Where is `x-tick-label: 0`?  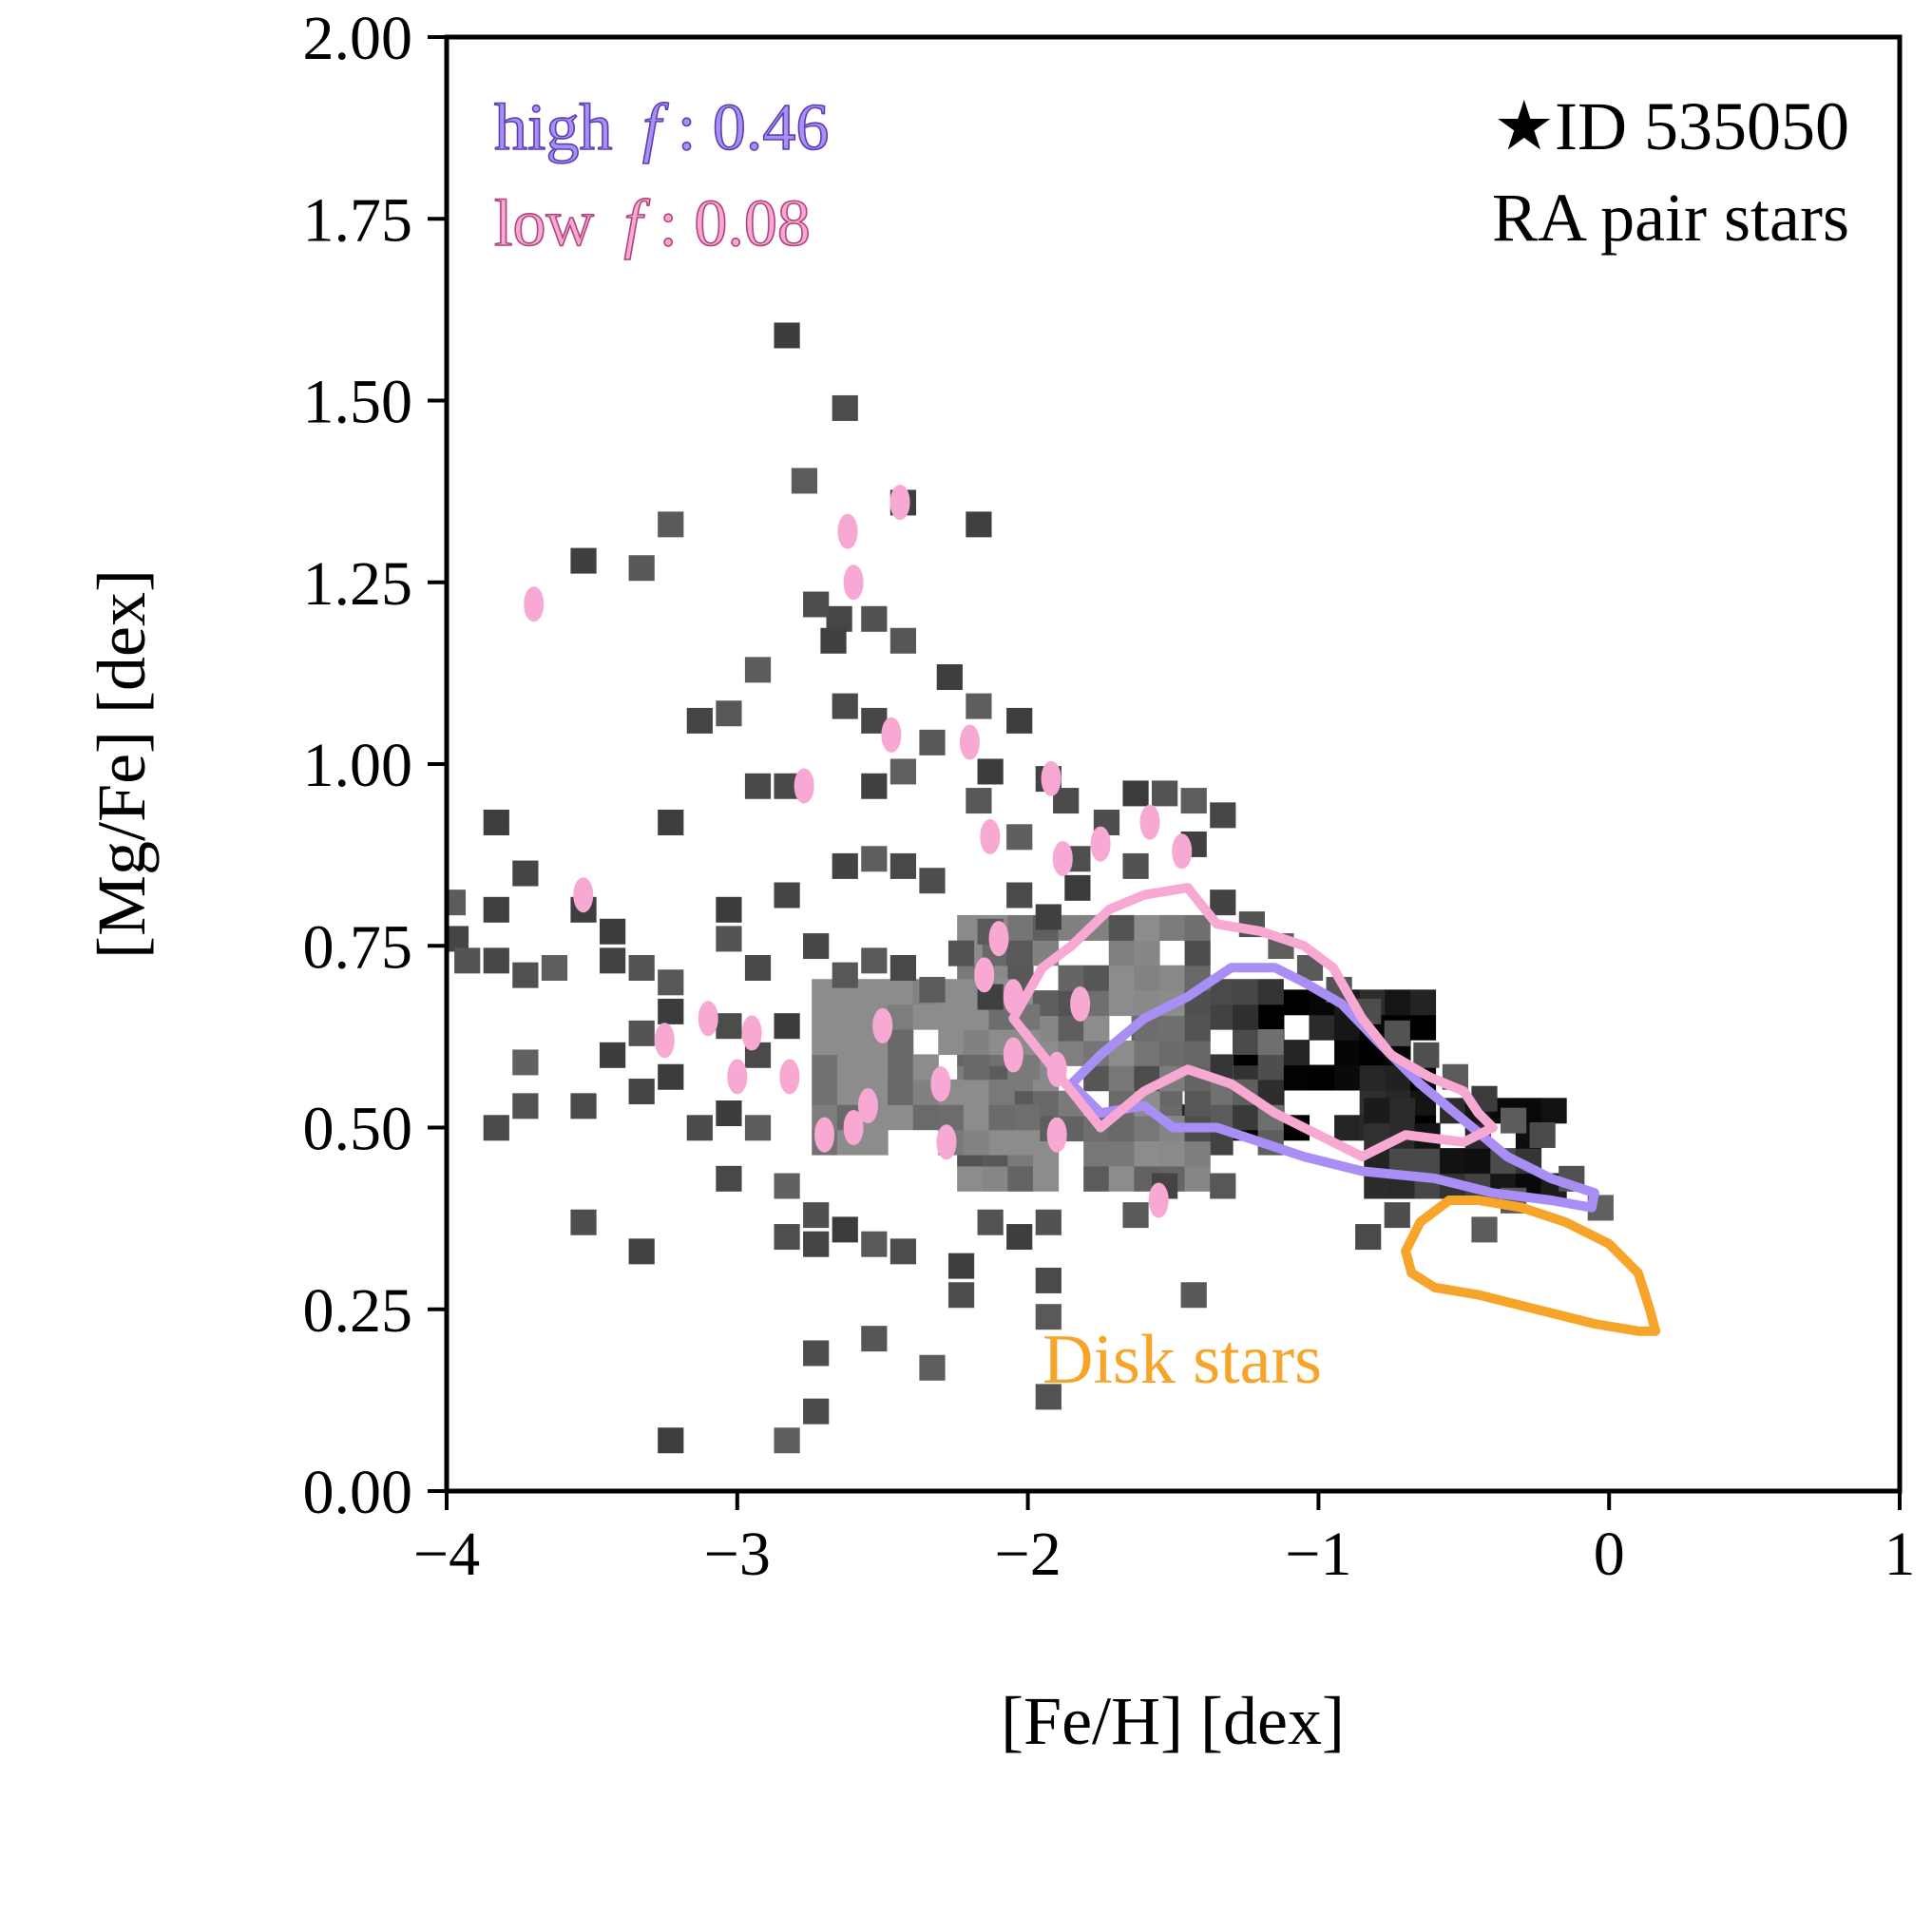
x-tick-label: 0 is located at coordinates (1609, 1554).